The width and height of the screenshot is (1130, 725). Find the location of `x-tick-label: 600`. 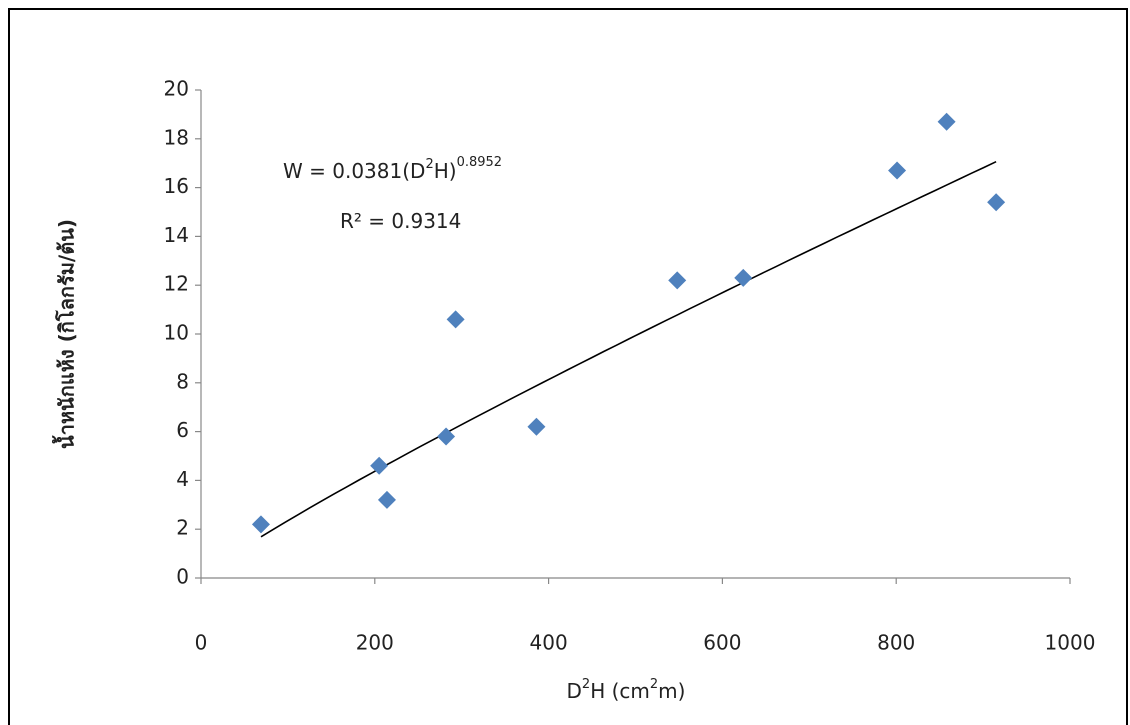

x-tick-label: 600 is located at coordinates (722, 643).